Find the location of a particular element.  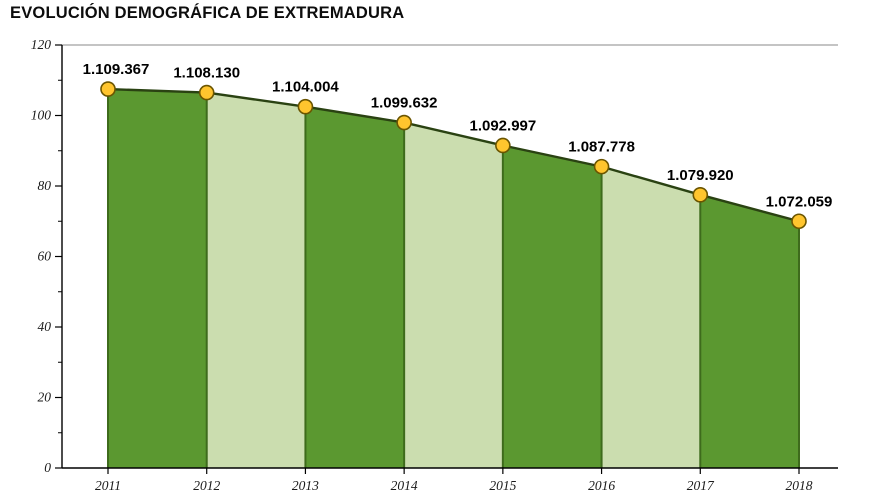

x-tick-label: 2011 is located at coordinates (108, 485).